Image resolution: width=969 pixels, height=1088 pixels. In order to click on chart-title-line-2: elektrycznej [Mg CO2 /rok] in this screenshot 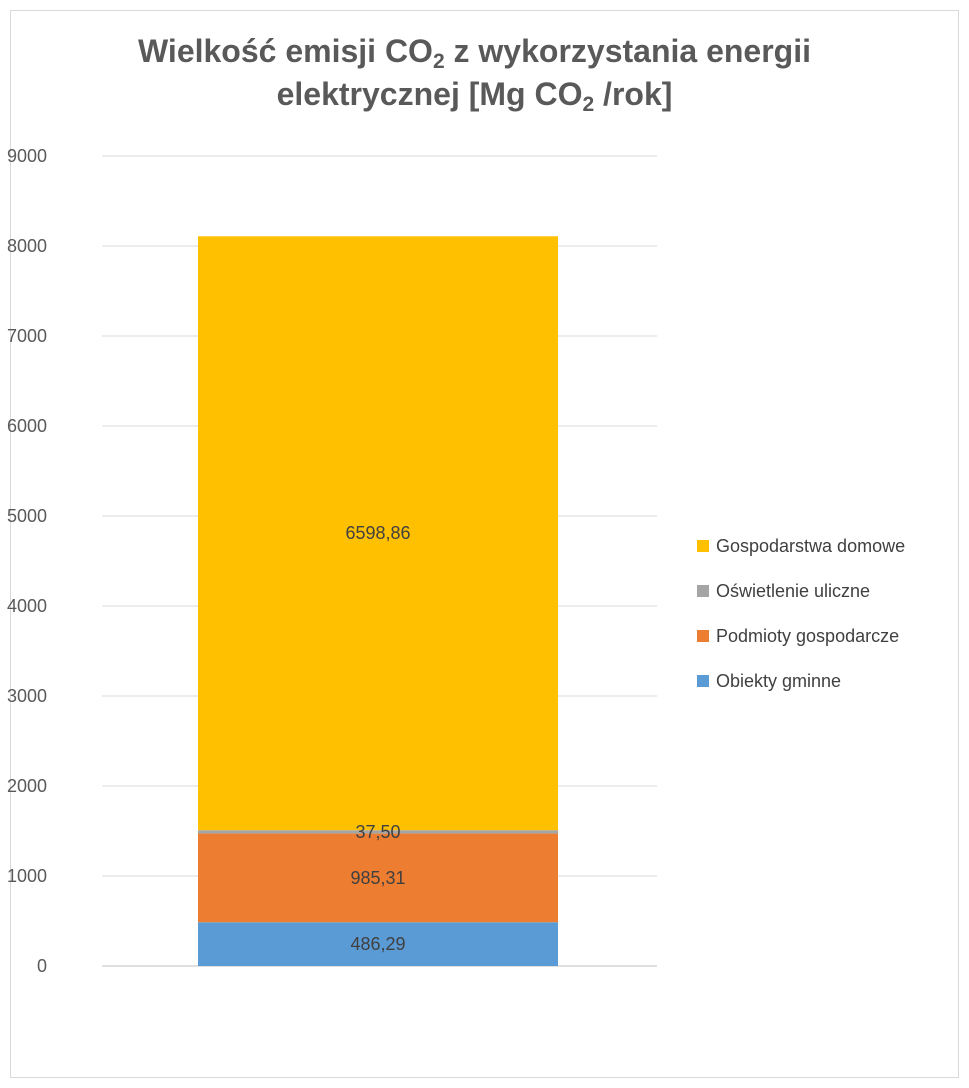, I will do `click(474, 94)`.